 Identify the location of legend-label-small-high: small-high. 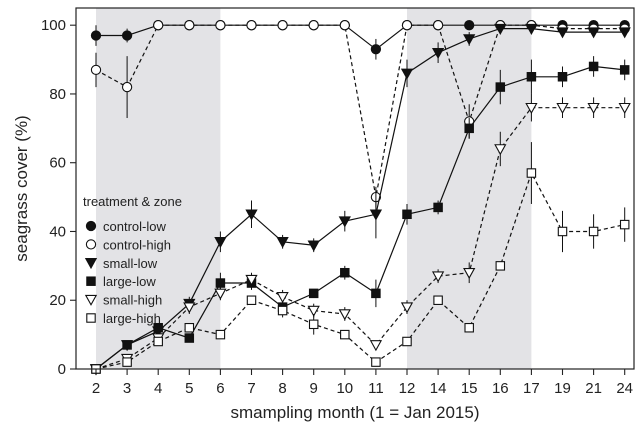
(132, 300).